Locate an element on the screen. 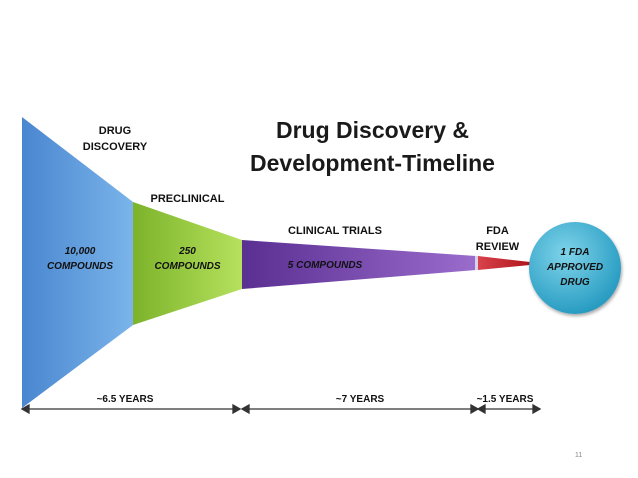 The height and width of the screenshot is (478, 638). fda-review-segment is located at coordinates (504, 263).